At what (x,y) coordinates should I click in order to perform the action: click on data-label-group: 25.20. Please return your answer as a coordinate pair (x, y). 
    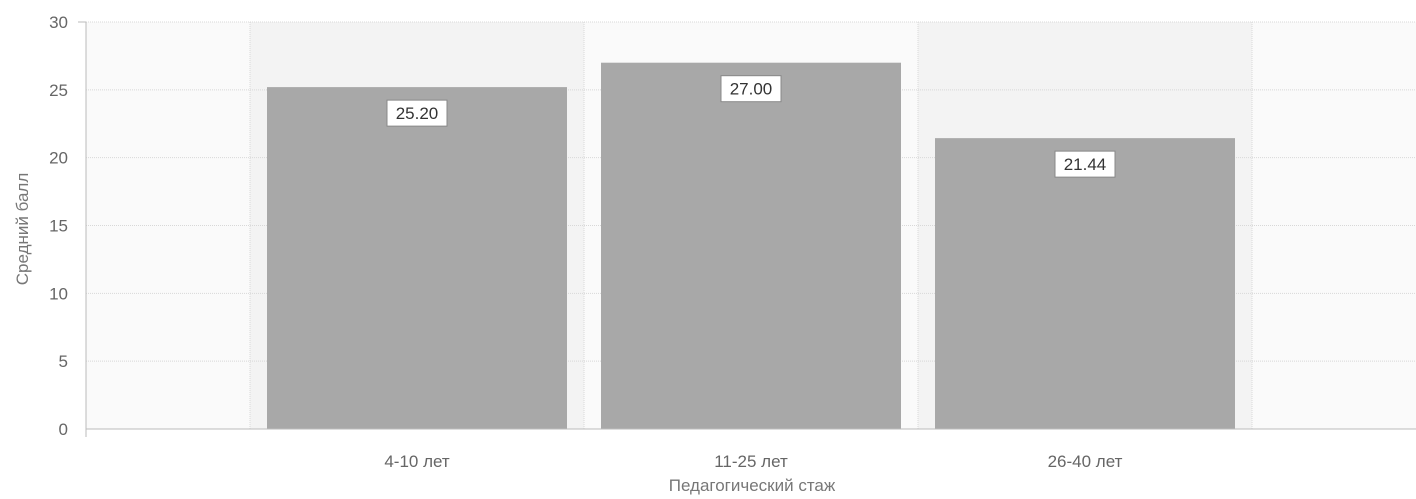
    Looking at the image, I should click on (417, 113).